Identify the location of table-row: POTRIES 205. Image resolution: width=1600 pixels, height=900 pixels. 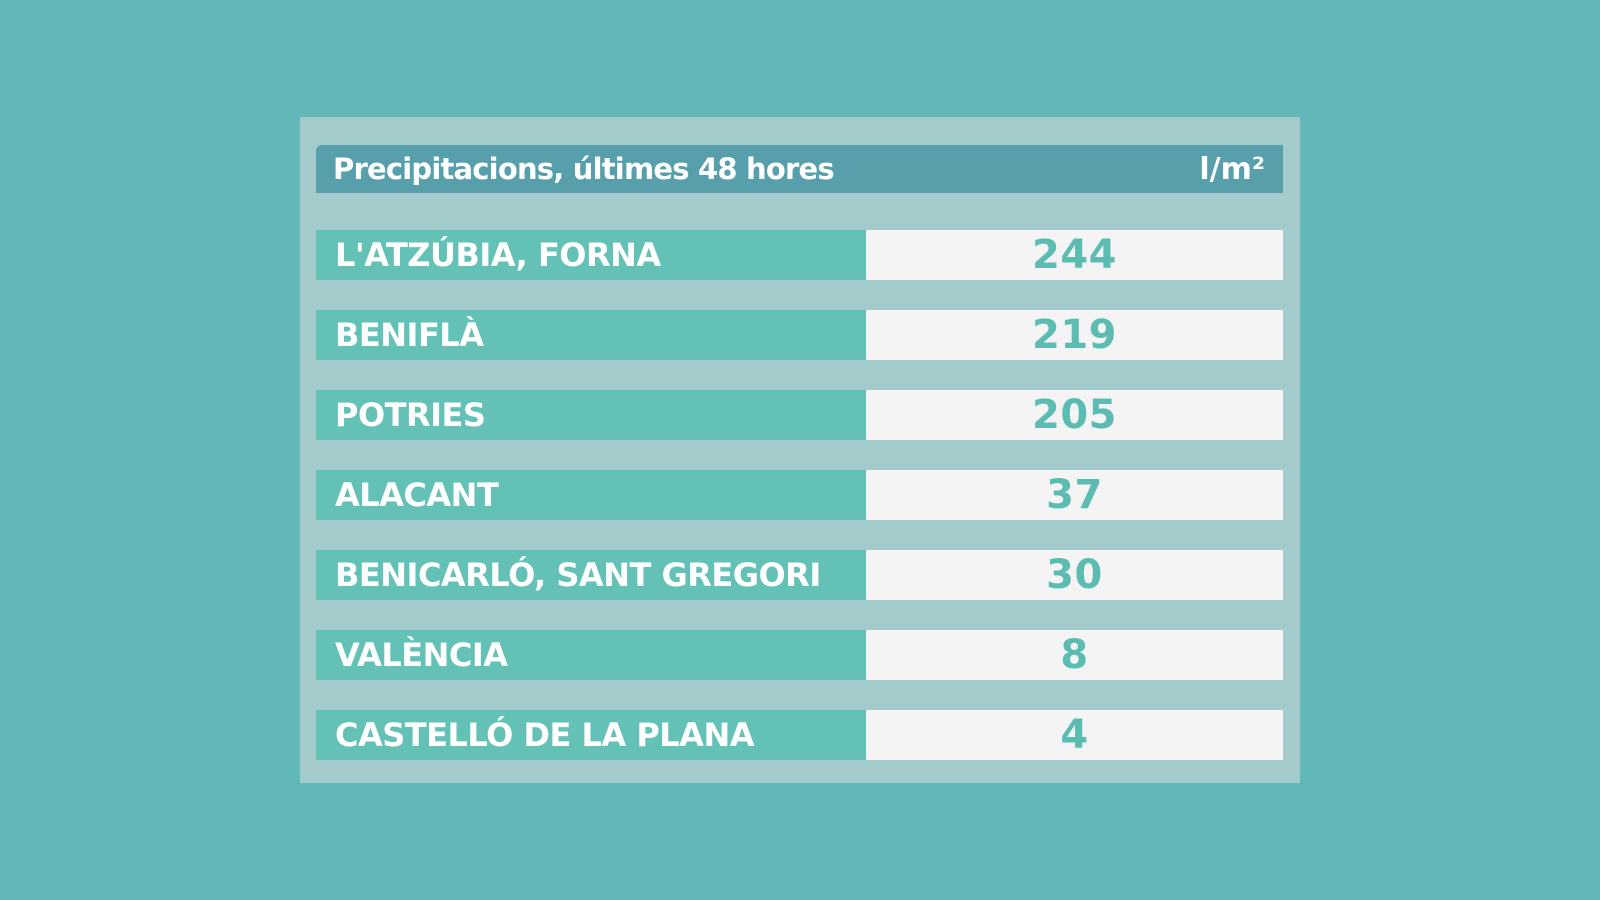
(799, 415).